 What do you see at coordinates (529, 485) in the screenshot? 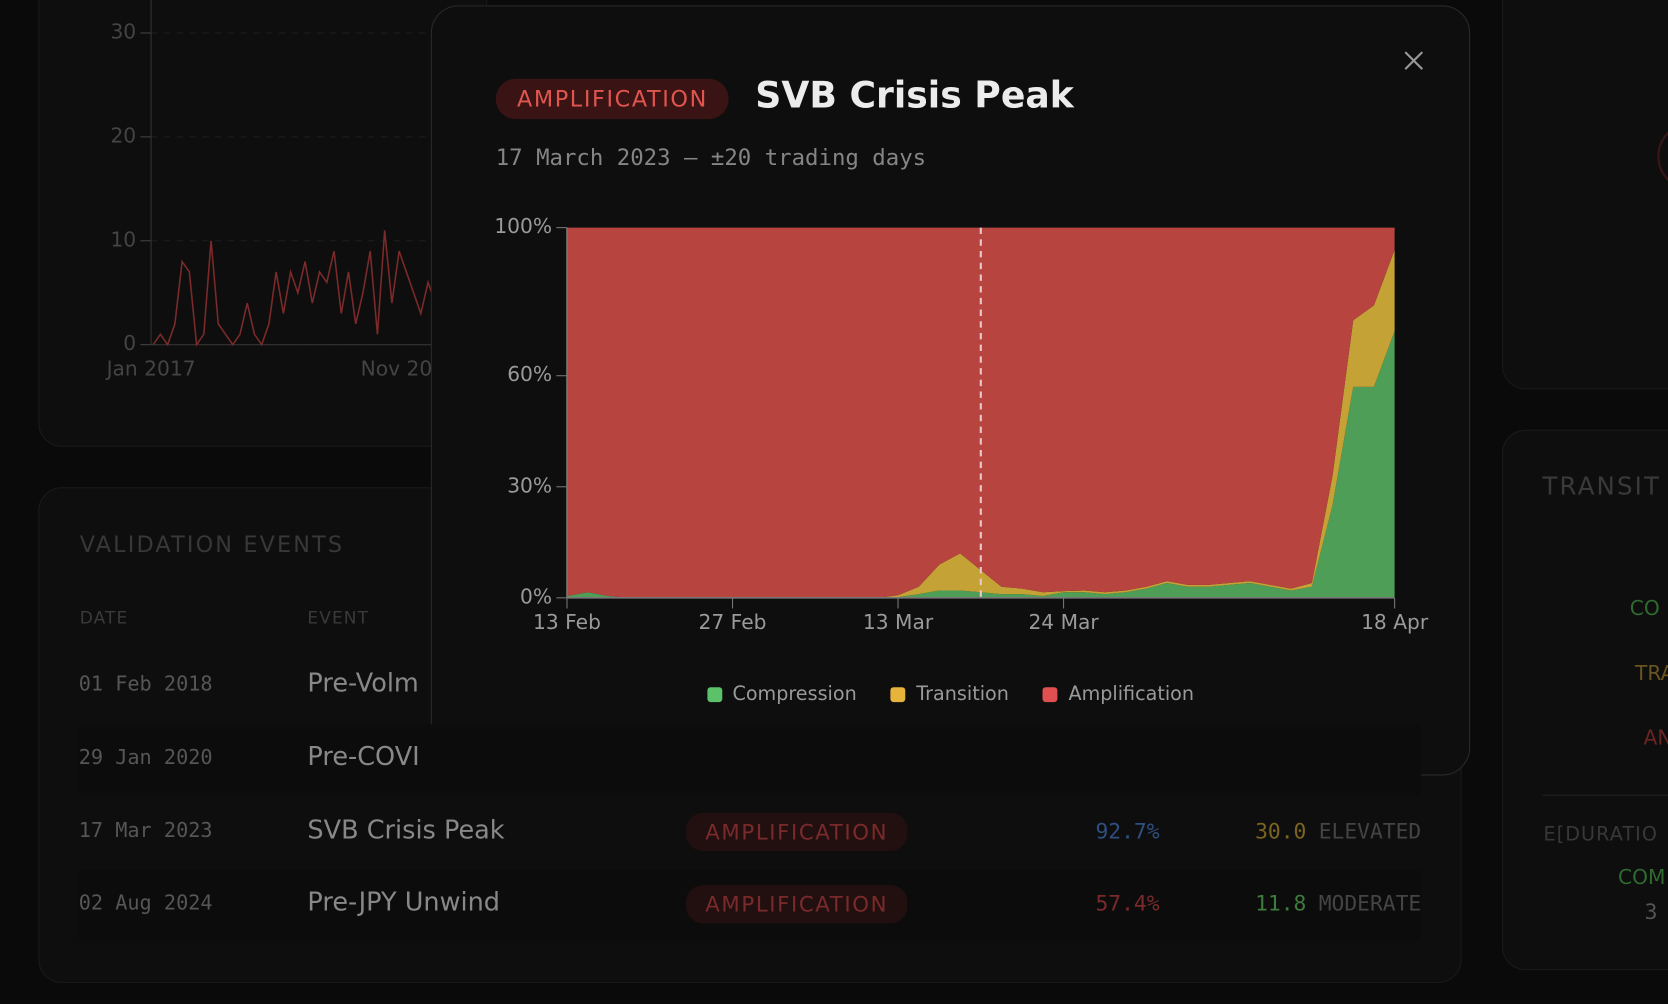
I see `y-tick-label: 30%` at bounding box center [529, 485].